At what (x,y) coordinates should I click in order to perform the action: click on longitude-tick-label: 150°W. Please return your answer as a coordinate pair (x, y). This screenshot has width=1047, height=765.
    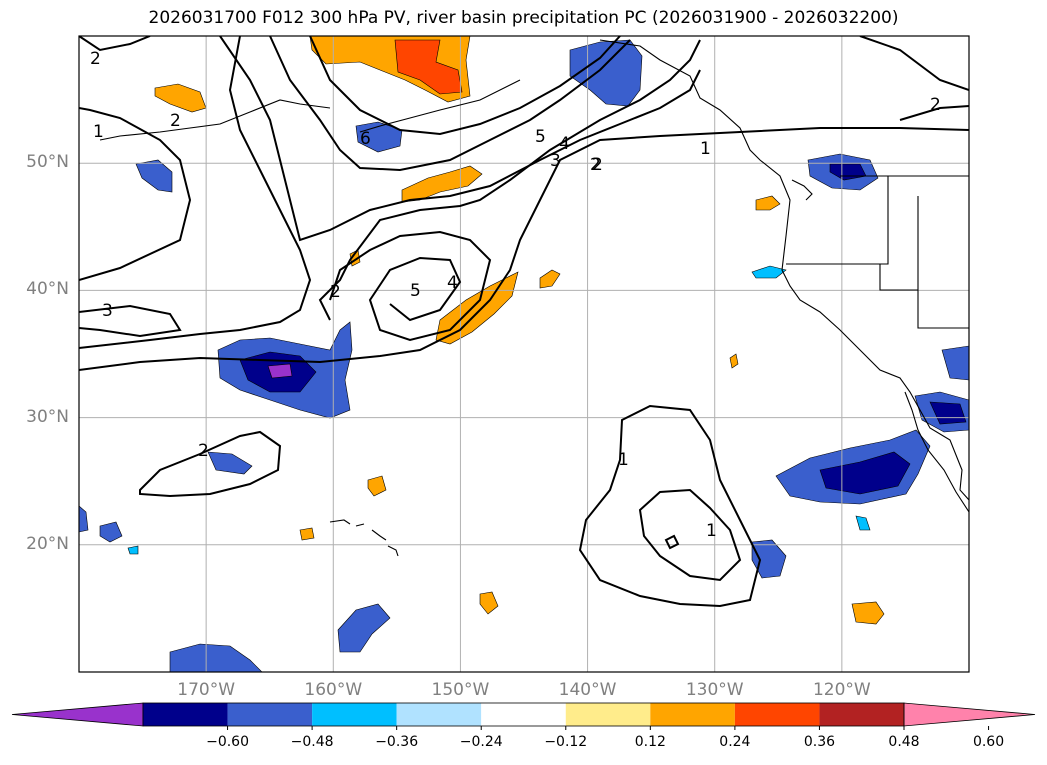
    Looking at the image, I should click on (460, 690).